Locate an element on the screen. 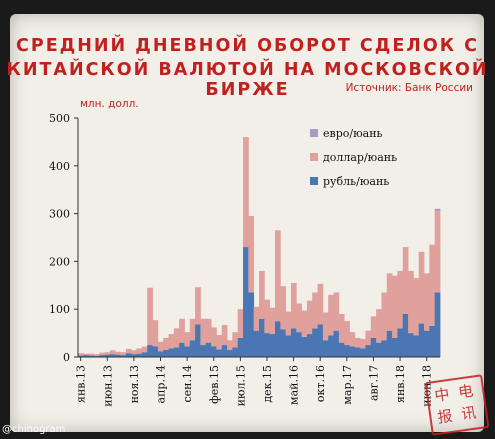 The width and height of the screenshot is (495, 439). x-tick-label-7: дек.15 is located at coordinates (267, 384).